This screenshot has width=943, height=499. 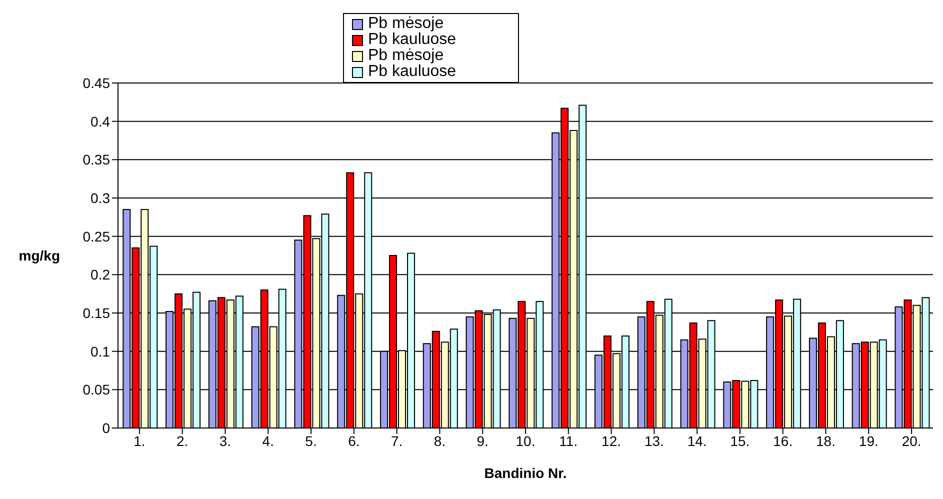 What do you see at coordinates (396, 440) in the screenshot?
I see `x-tick-label: 7.` at bounding box center [396, 440].